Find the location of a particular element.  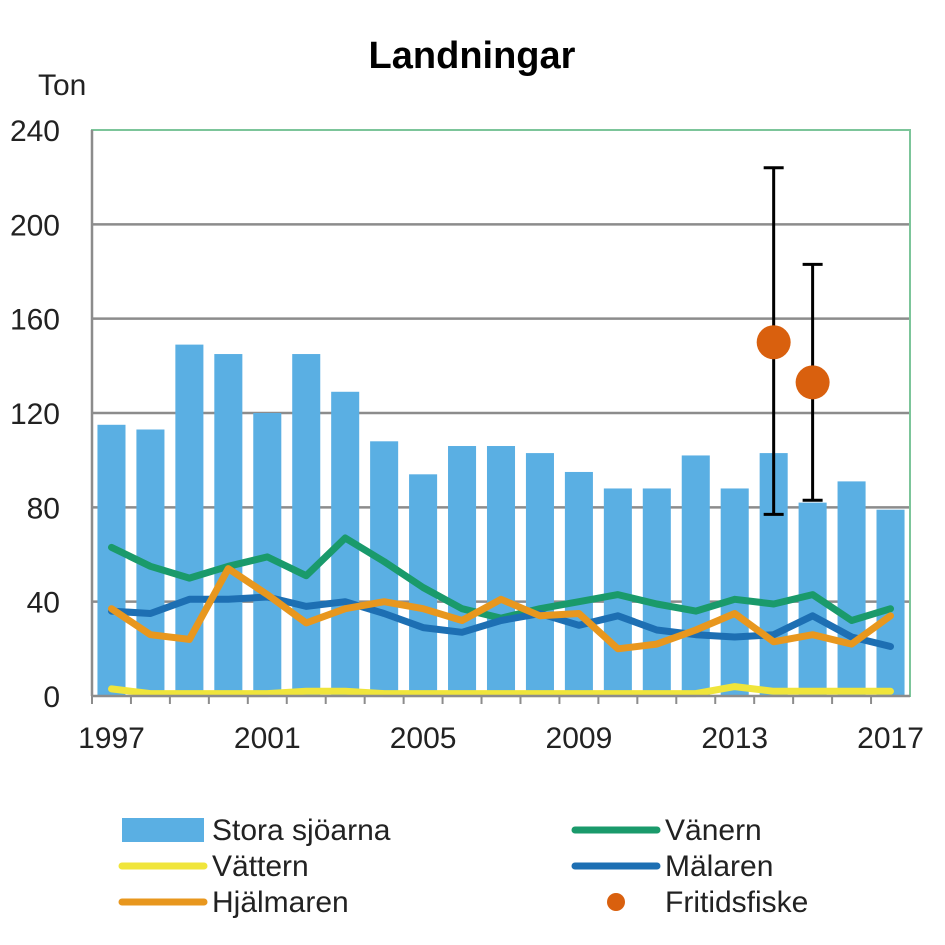

y-tick-labels: 0 40 80 120 160 200 240 is located at coordinates (35, 414).